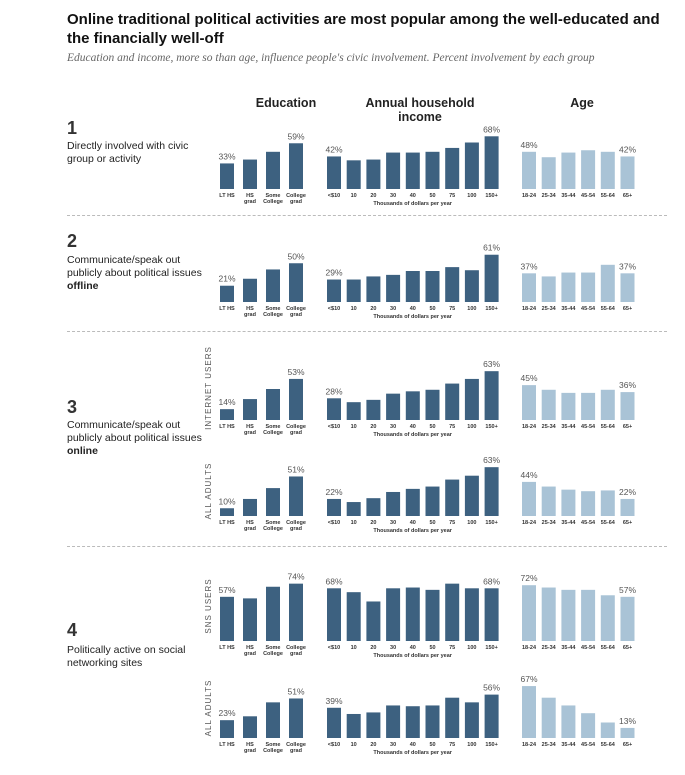 The image size is (685, 775). I want to click on column-header-age: Age, so click(582, 103).